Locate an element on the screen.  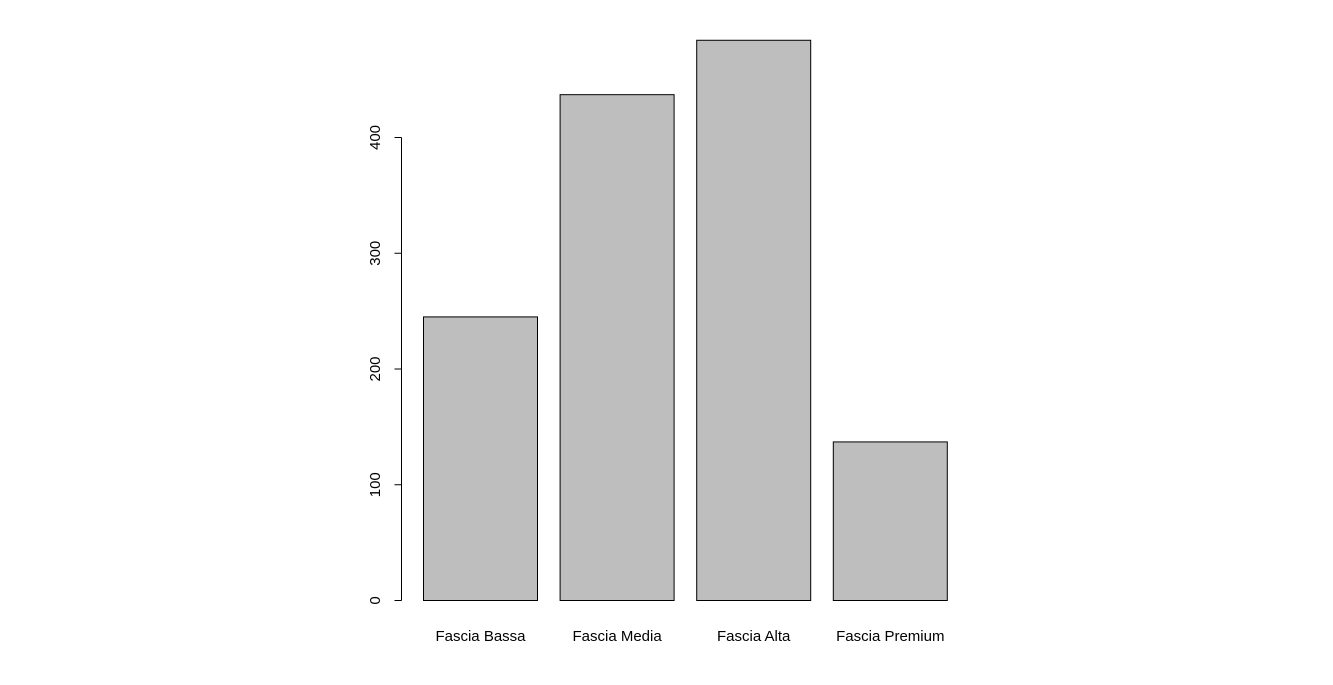
x-category-label: Fascia Bassa is located at coordinates (480, 636).